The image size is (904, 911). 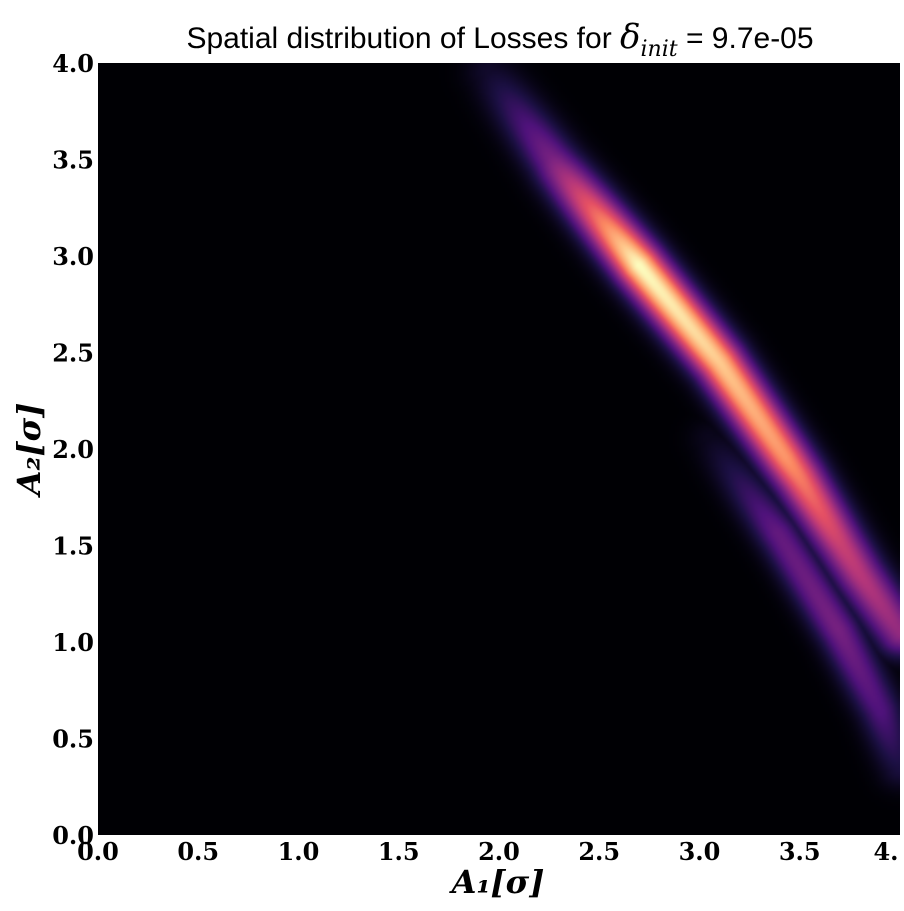 What do you see at coordinates (73, 546) in the screenshot?
I see `y-tick-label: 1.5` at bounding box center [73, 546].